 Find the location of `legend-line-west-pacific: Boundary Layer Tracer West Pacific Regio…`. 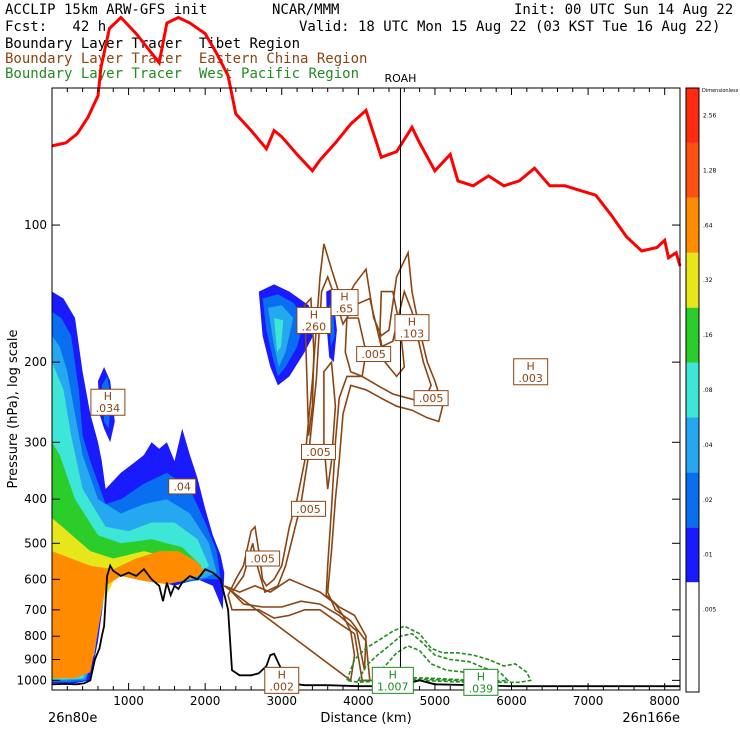

legend-line-west-pacific: Boundary Layer Tracer West Pacific Regio… is located at coordinates (182, 74).